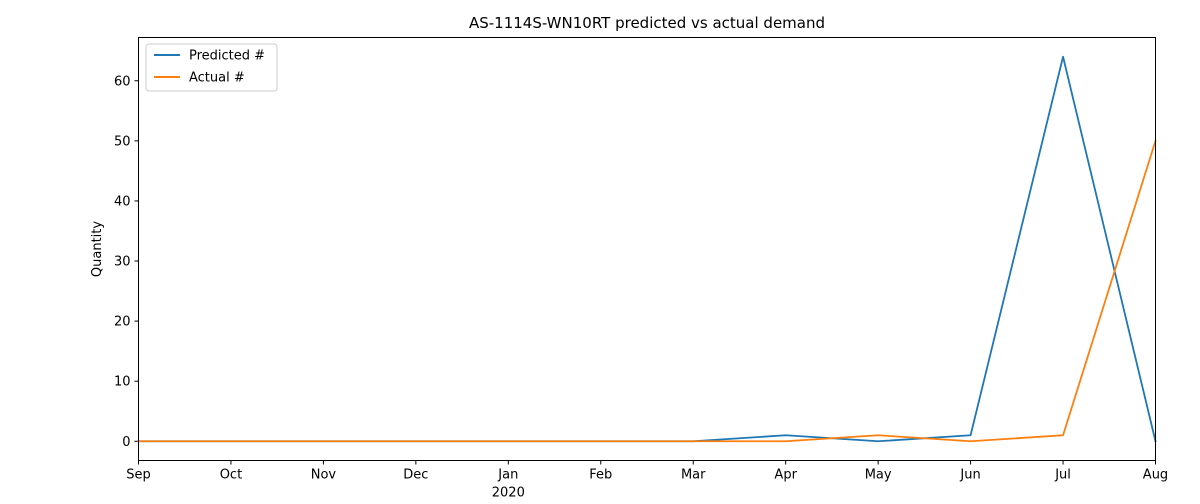 This screenshot has height=504, width=1200. What do you see at coordinates (1155, 475) in the screenshot?
I see `x-tick-label: Aug` at bounding box center [1155, 475].